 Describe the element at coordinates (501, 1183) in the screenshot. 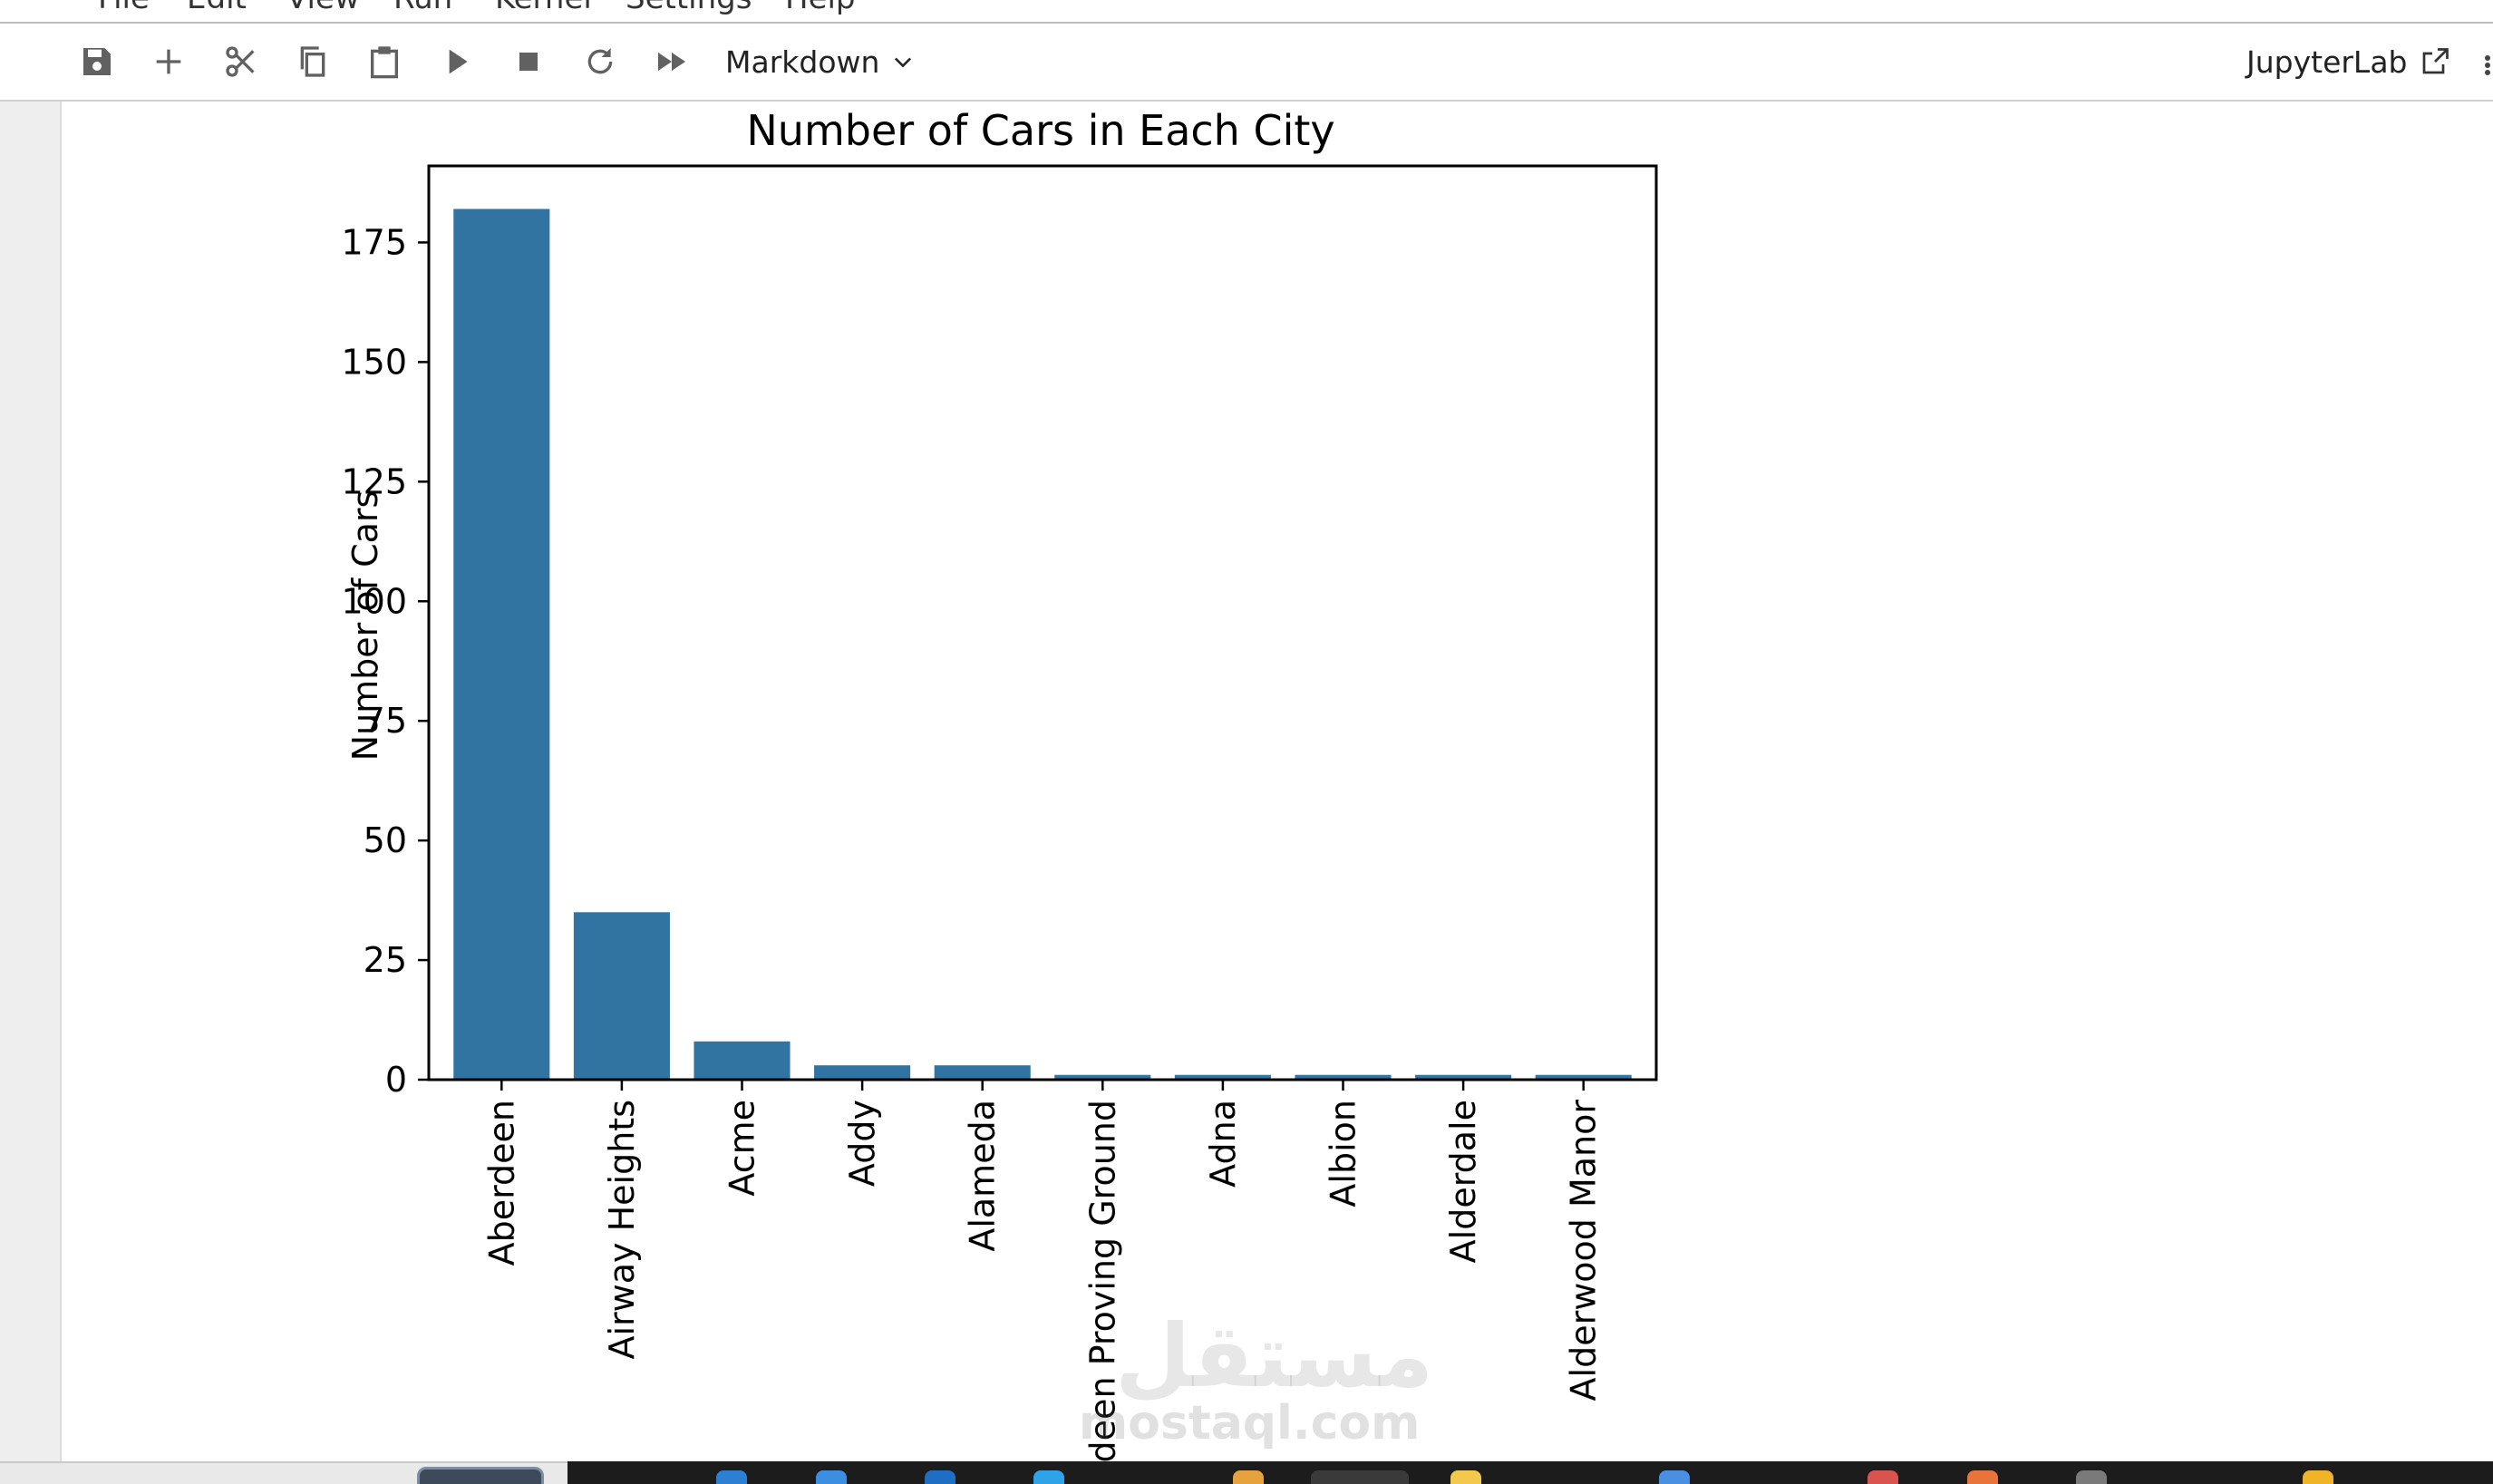

I see `x-tick-label: Aberdeen` at that location.